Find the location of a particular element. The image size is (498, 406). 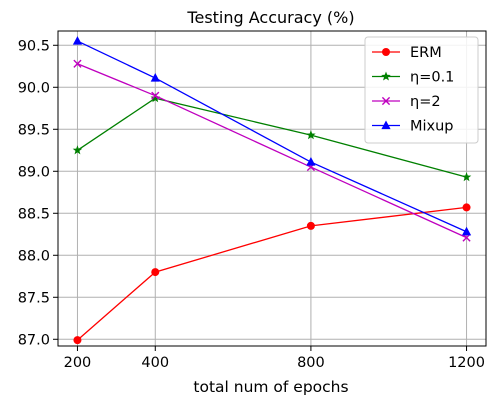

legend: ERM η=0.1 η=2 Mixup is located at coordinates (421, 90).